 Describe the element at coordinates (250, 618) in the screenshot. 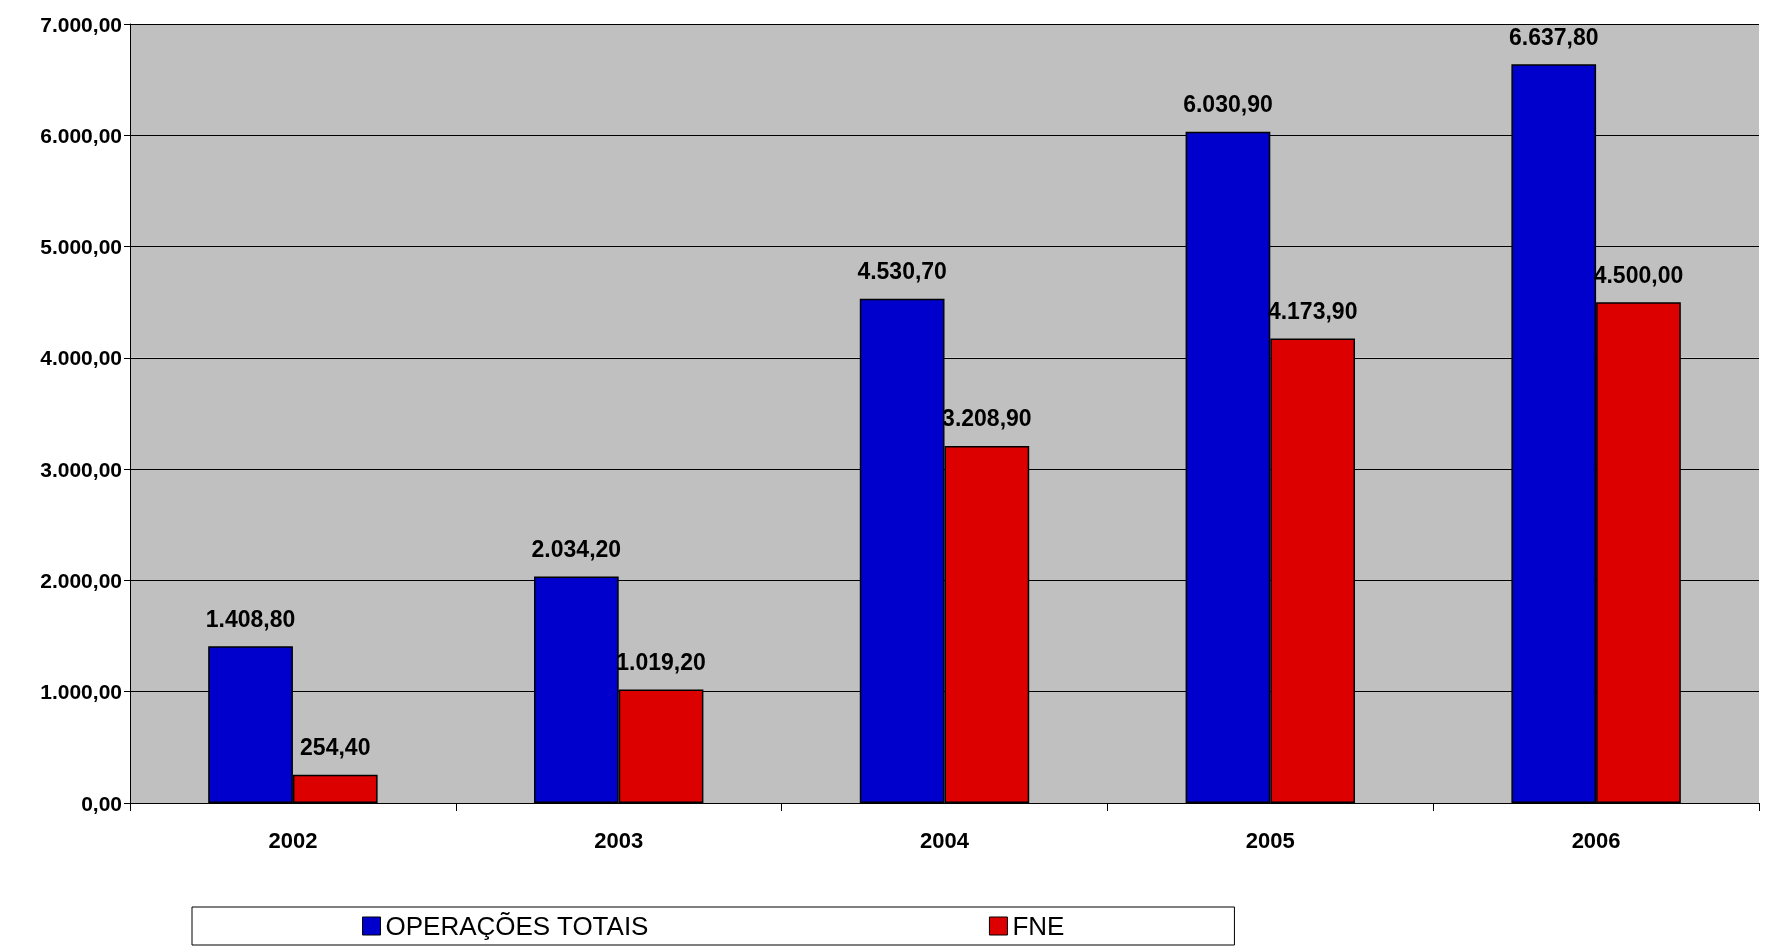

I see `data-label: 1.408,80` at that location.